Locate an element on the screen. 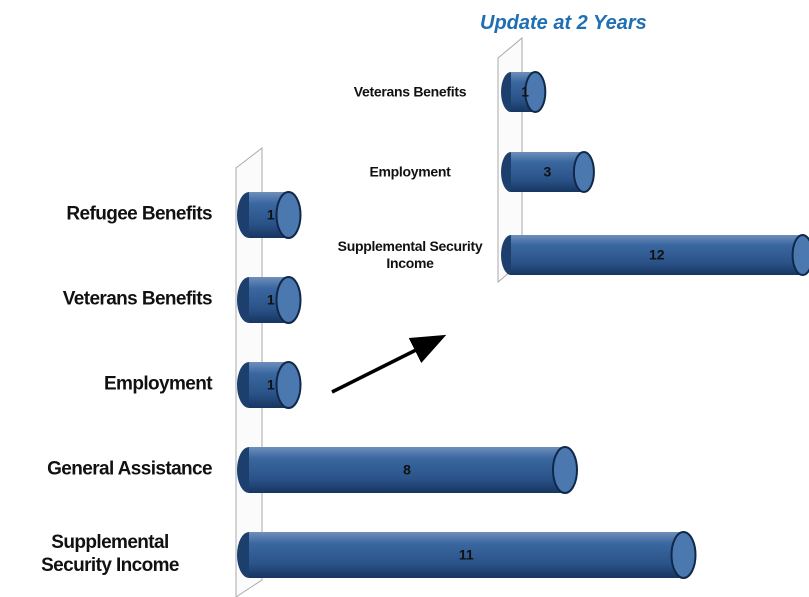 This screenshot has height=597, width=809. value-label: 8 is located at coordinates (407, 470).